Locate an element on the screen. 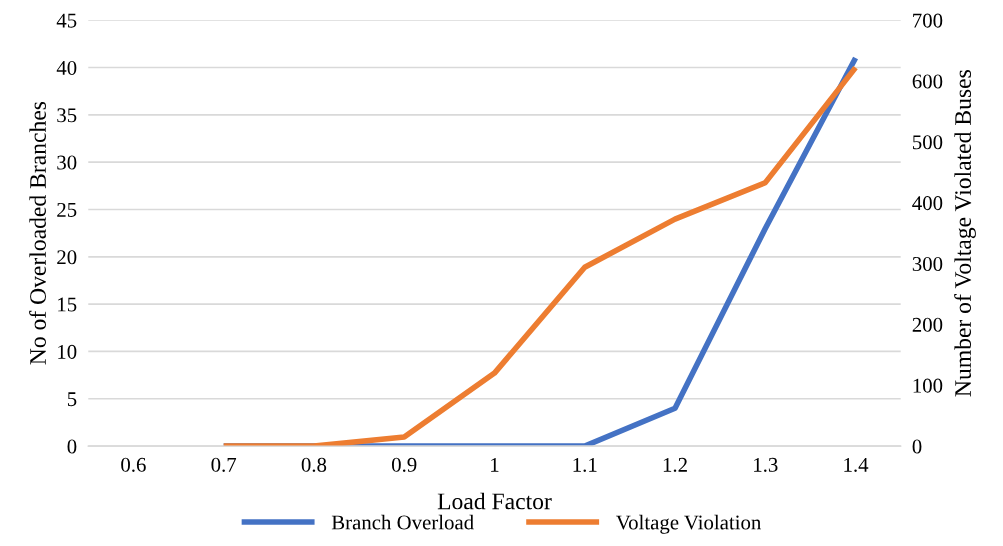 This screenshot has height=546, width=1003. y2-axis-title: Number of Voltage Violated Buses is located at coordinates (965, 233).